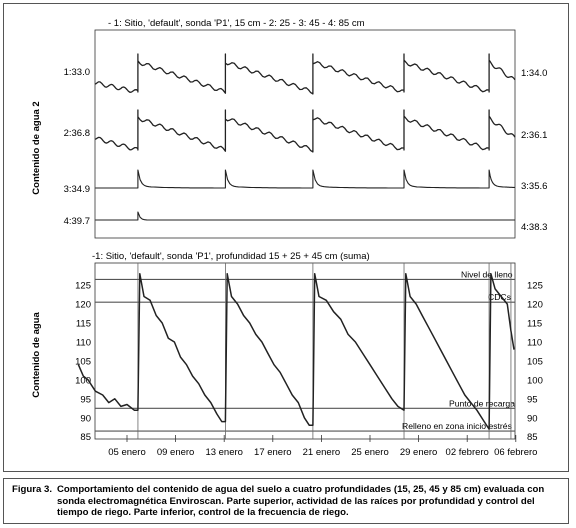  What do you see at coordinates (85, 399) in the screenshot?
I see `y-tick-left-95: 95` at bounding box center [85, 399].